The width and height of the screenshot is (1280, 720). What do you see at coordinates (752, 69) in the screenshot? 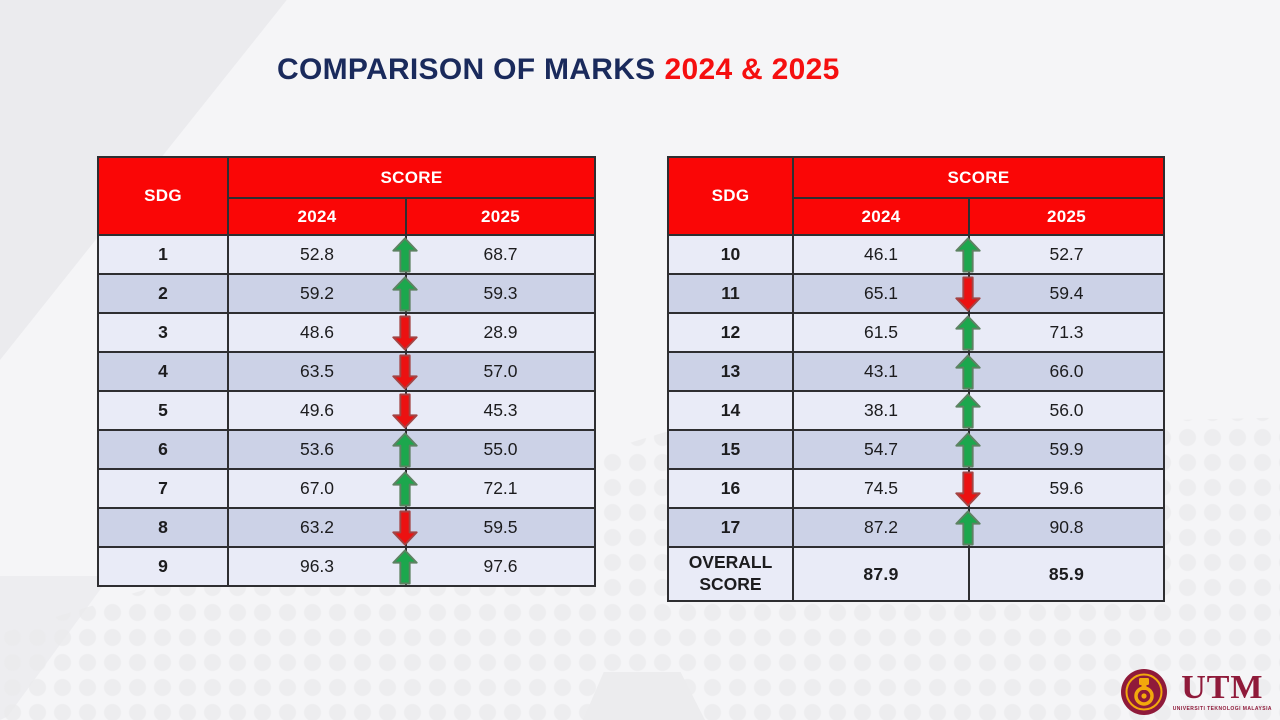
I see `title-years-text: 2024 & 2025` at bounding box center [752, 69].